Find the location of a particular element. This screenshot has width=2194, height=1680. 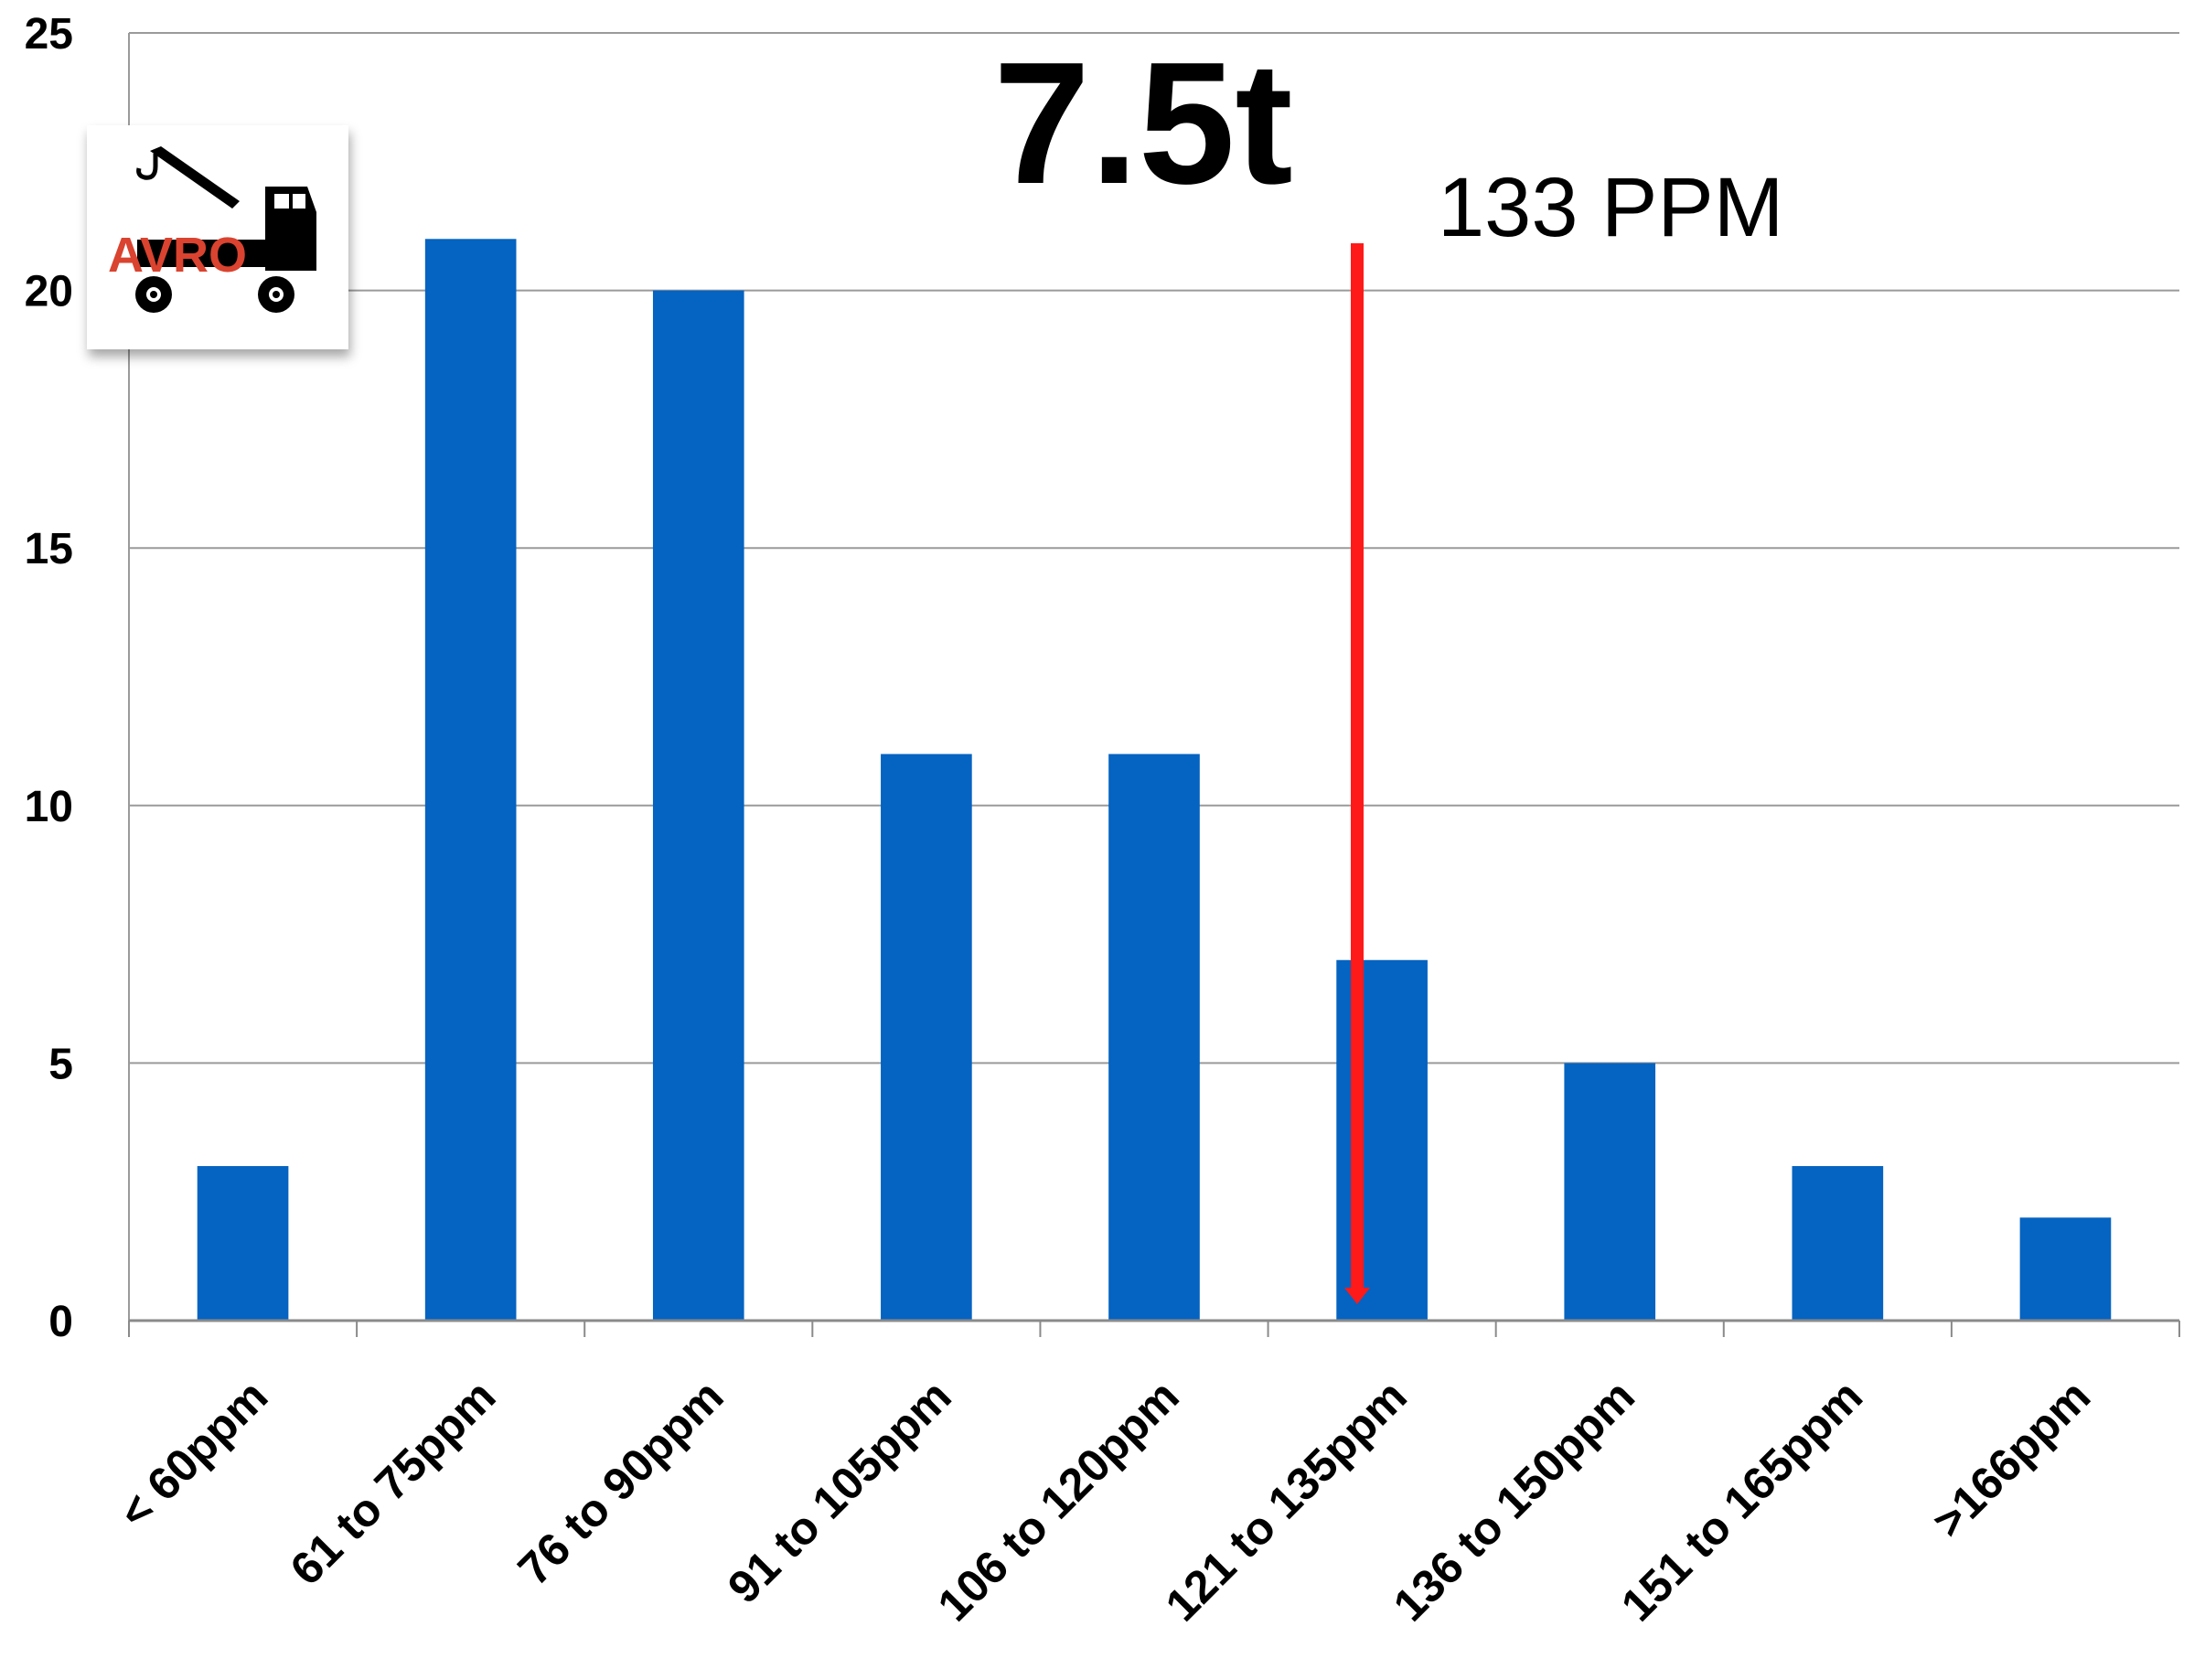

logo: AVRO is located at coordinates (217, 237).